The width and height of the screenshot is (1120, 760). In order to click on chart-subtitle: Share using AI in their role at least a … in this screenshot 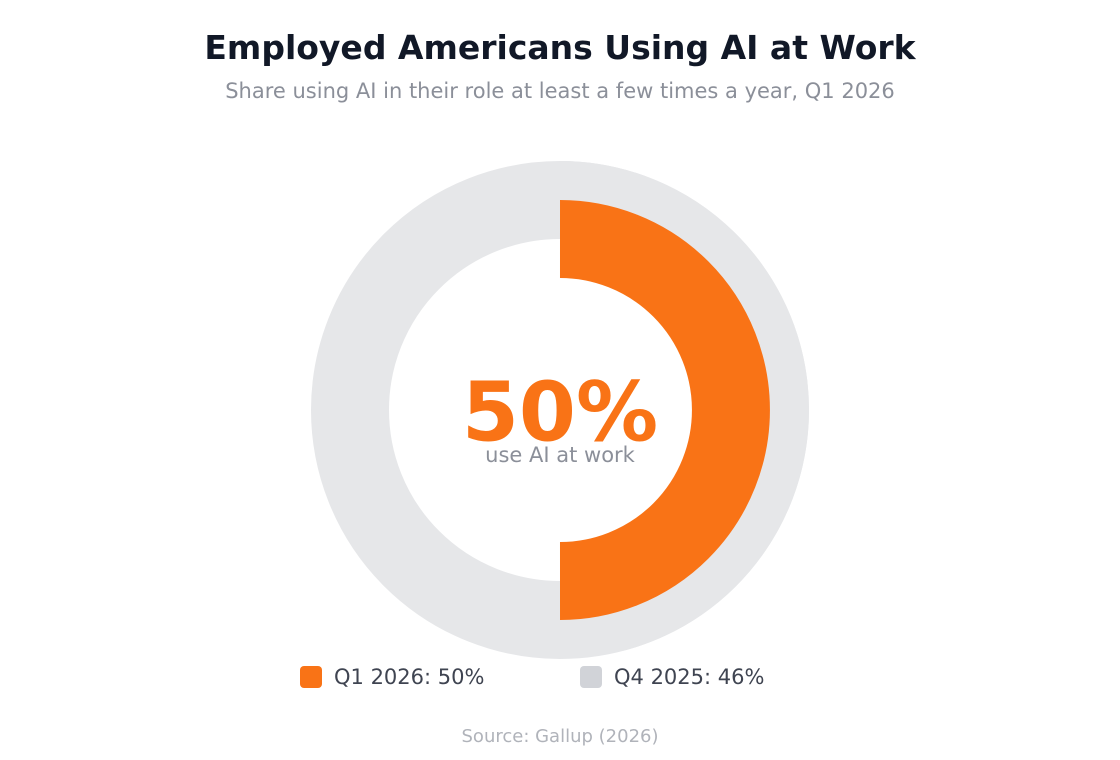, I will do `click(560, 91)`.